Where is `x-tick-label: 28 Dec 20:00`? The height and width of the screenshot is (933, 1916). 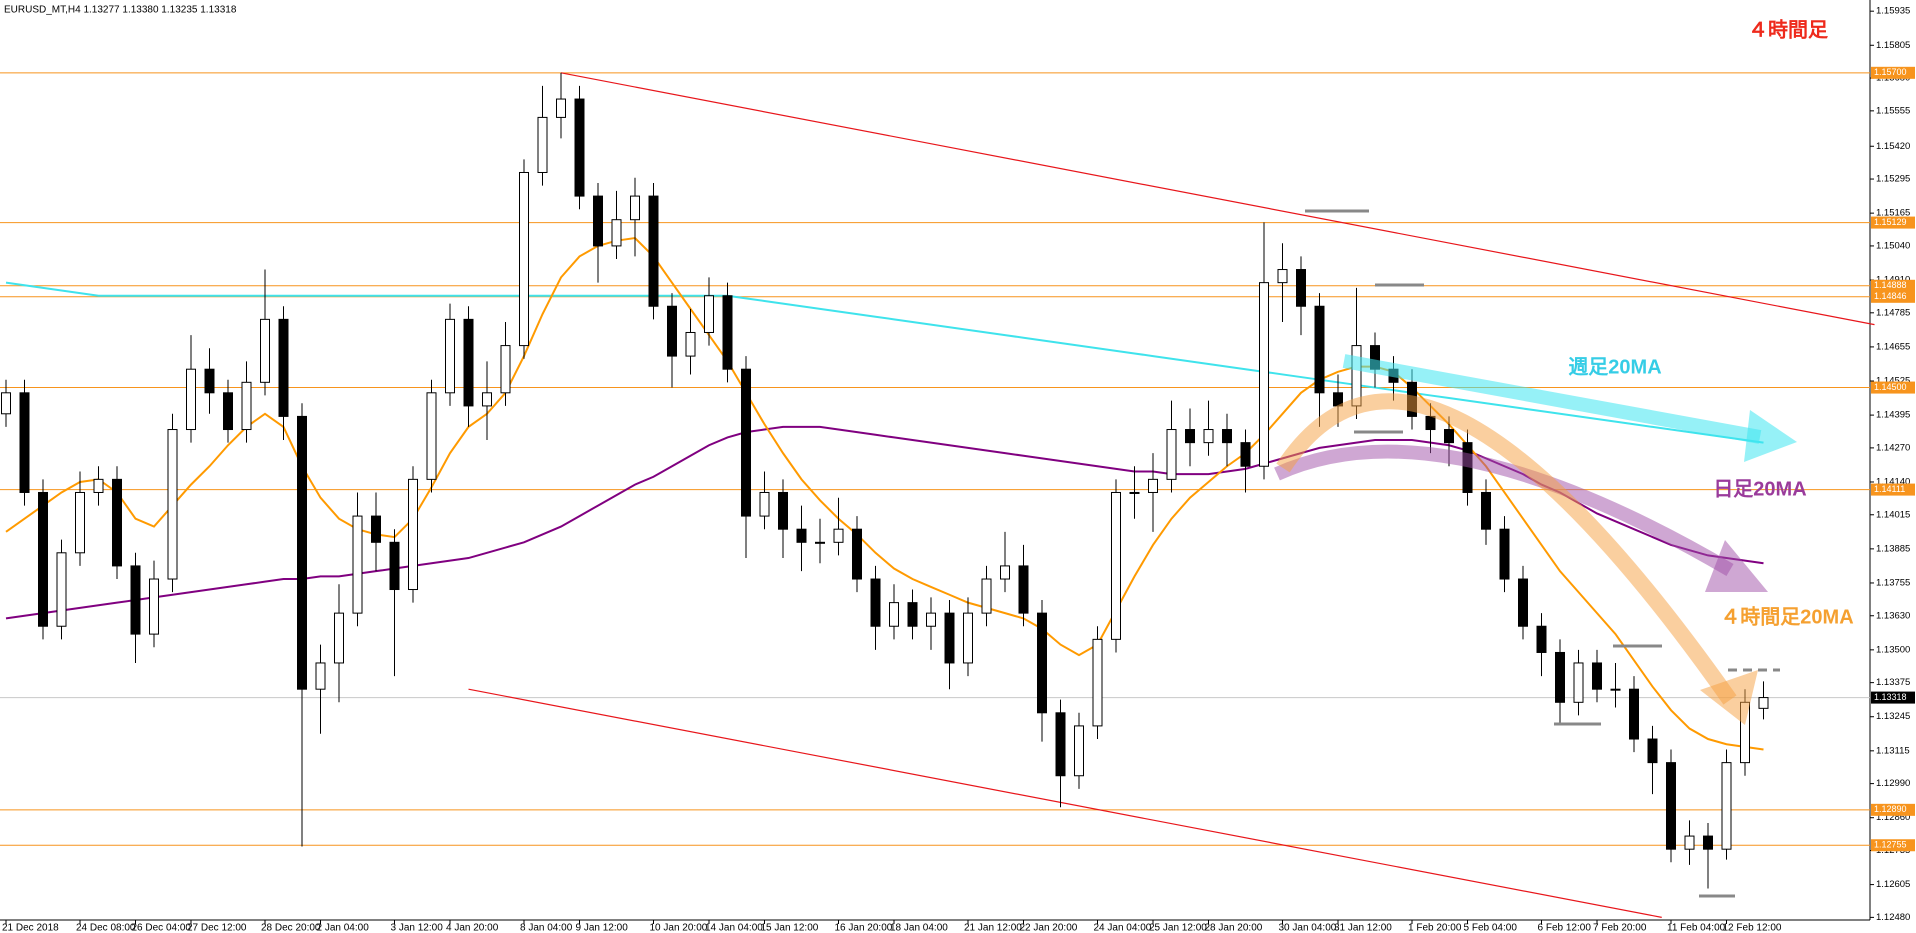 x-tick-label: 28 Dec 20:00 is located at coordinates (291, 928).